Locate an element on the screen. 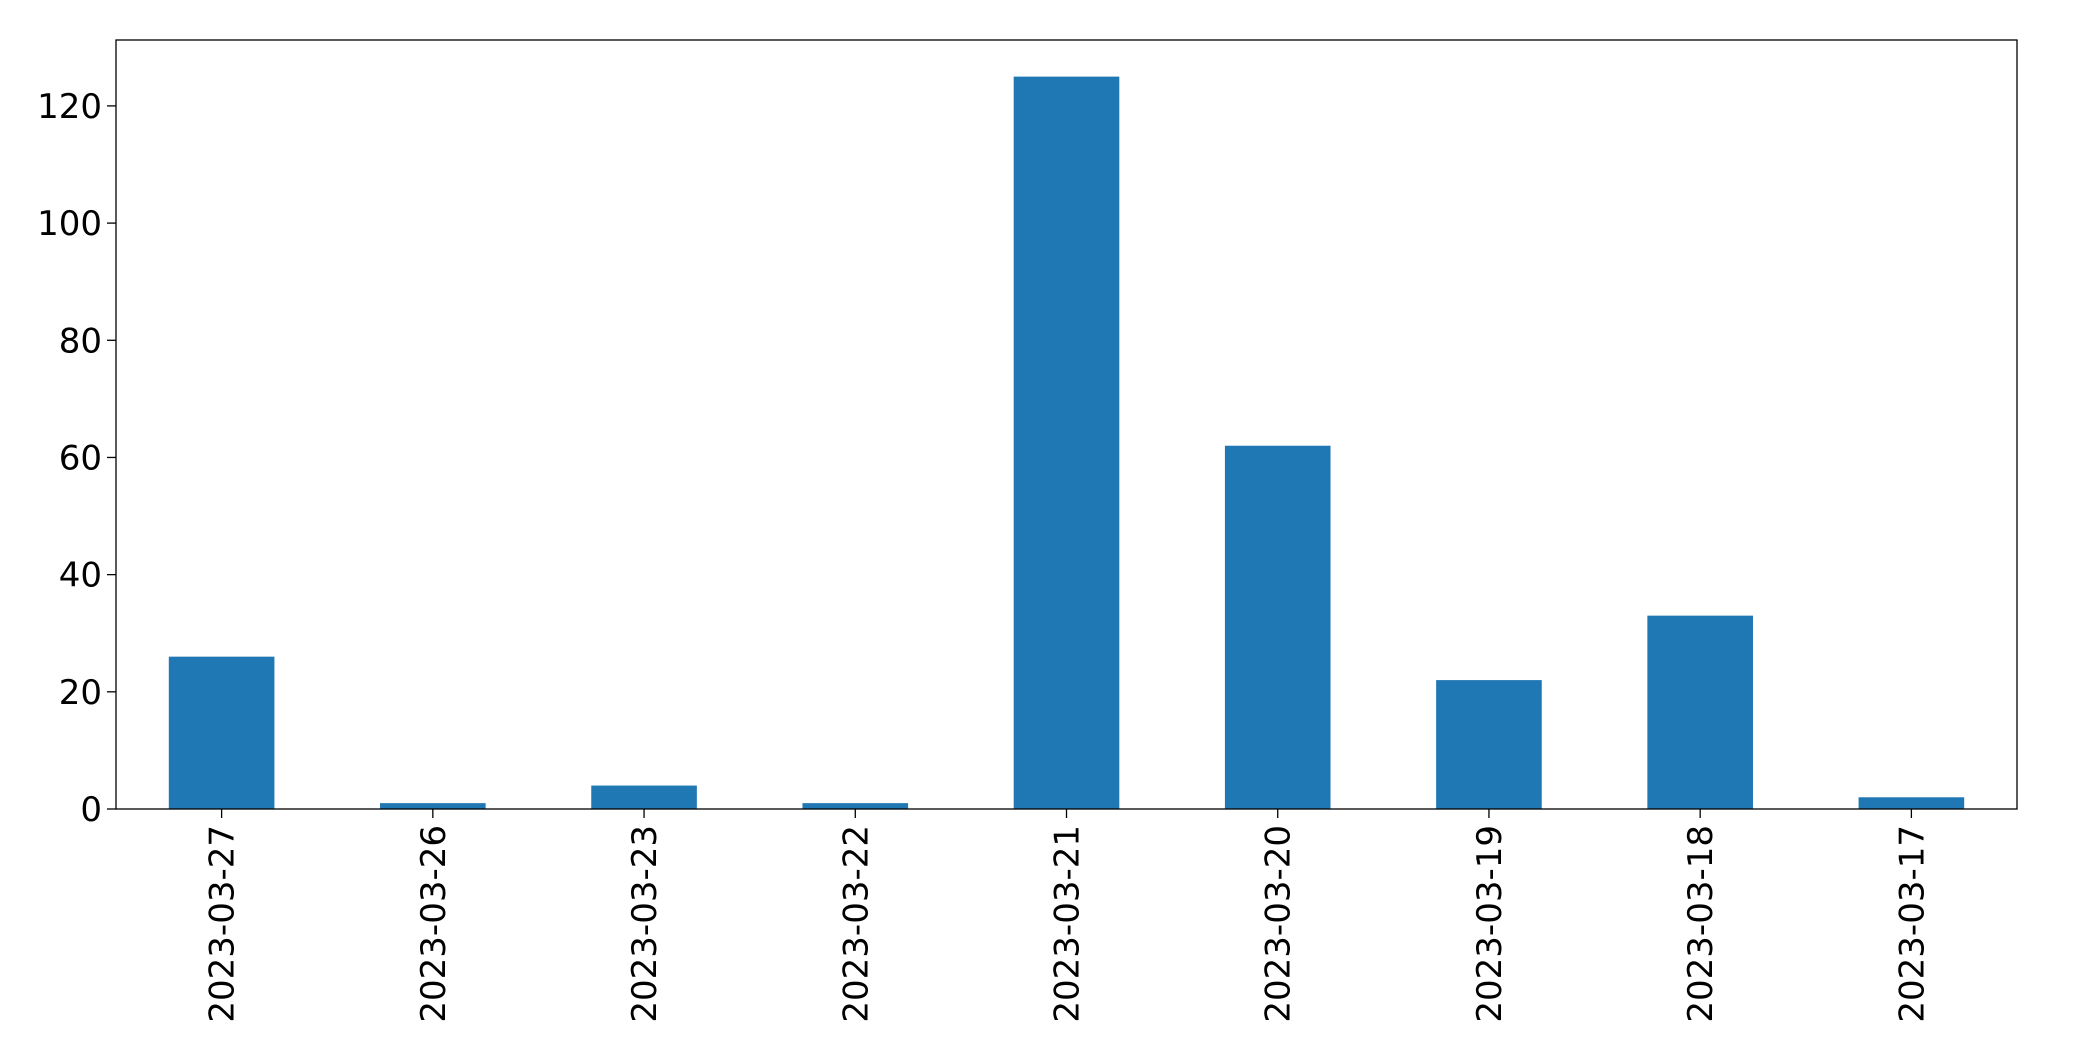  x-tick-label: 2023-03-17 is located at coordinates (1912, 924).